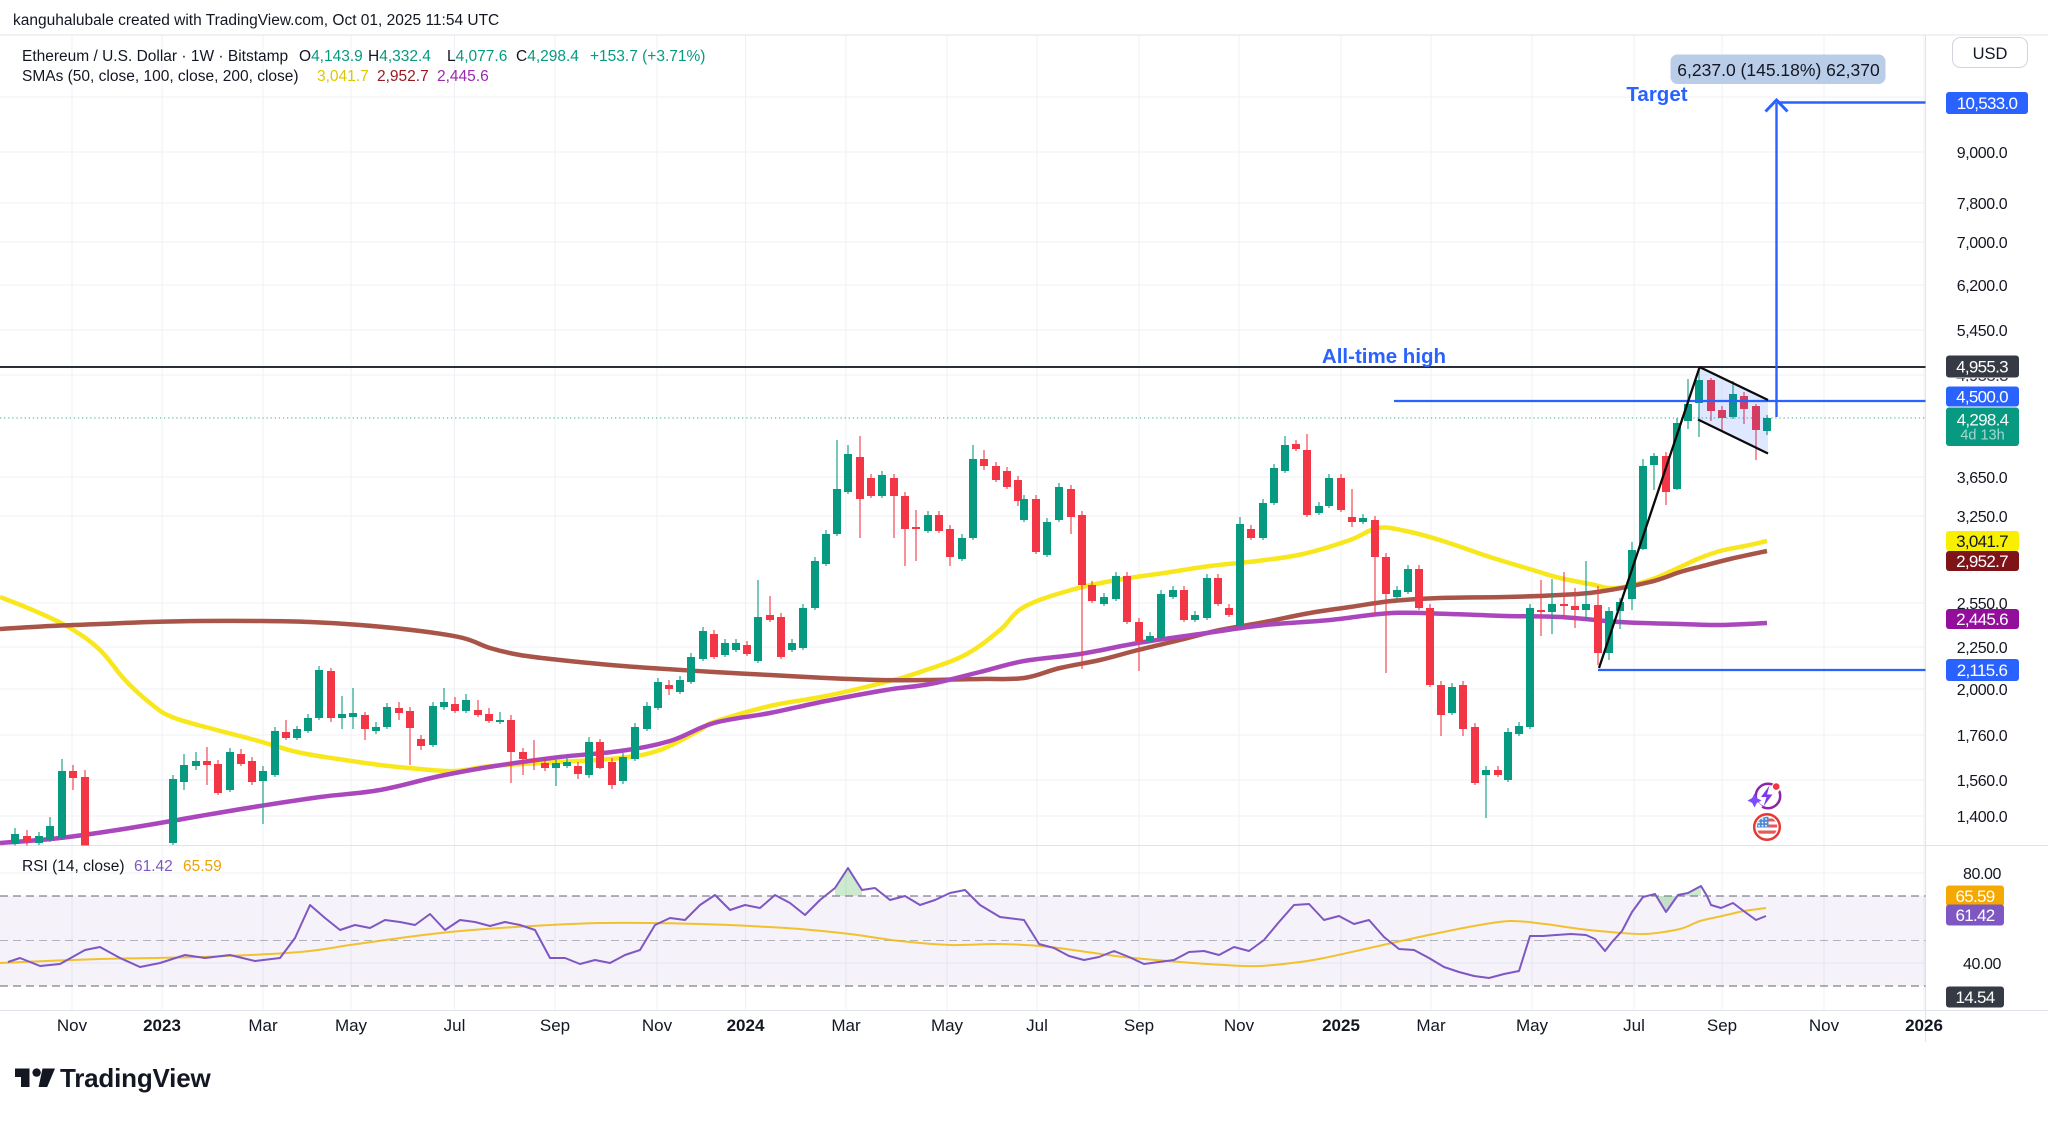  I want to click on svg-text: 6,200.0, so click(1982, 286).